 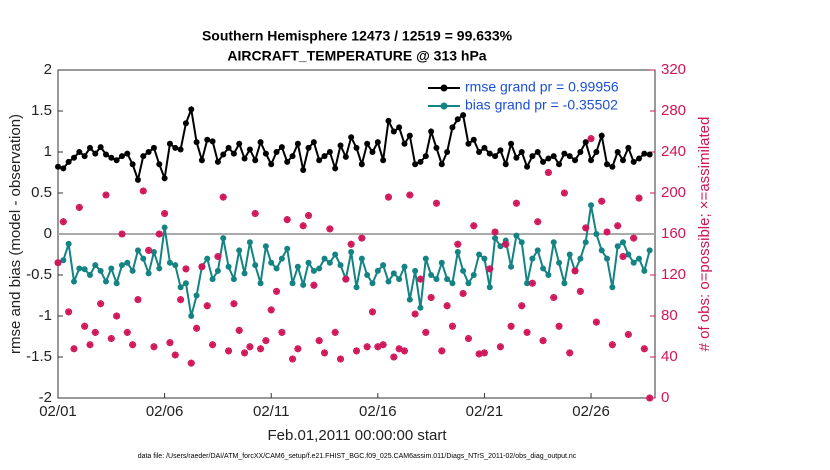 What do you see at coordinates (673, 274) in the screenshot?
I see `y2-tick-label: 120` at bounding box center [673, 274].